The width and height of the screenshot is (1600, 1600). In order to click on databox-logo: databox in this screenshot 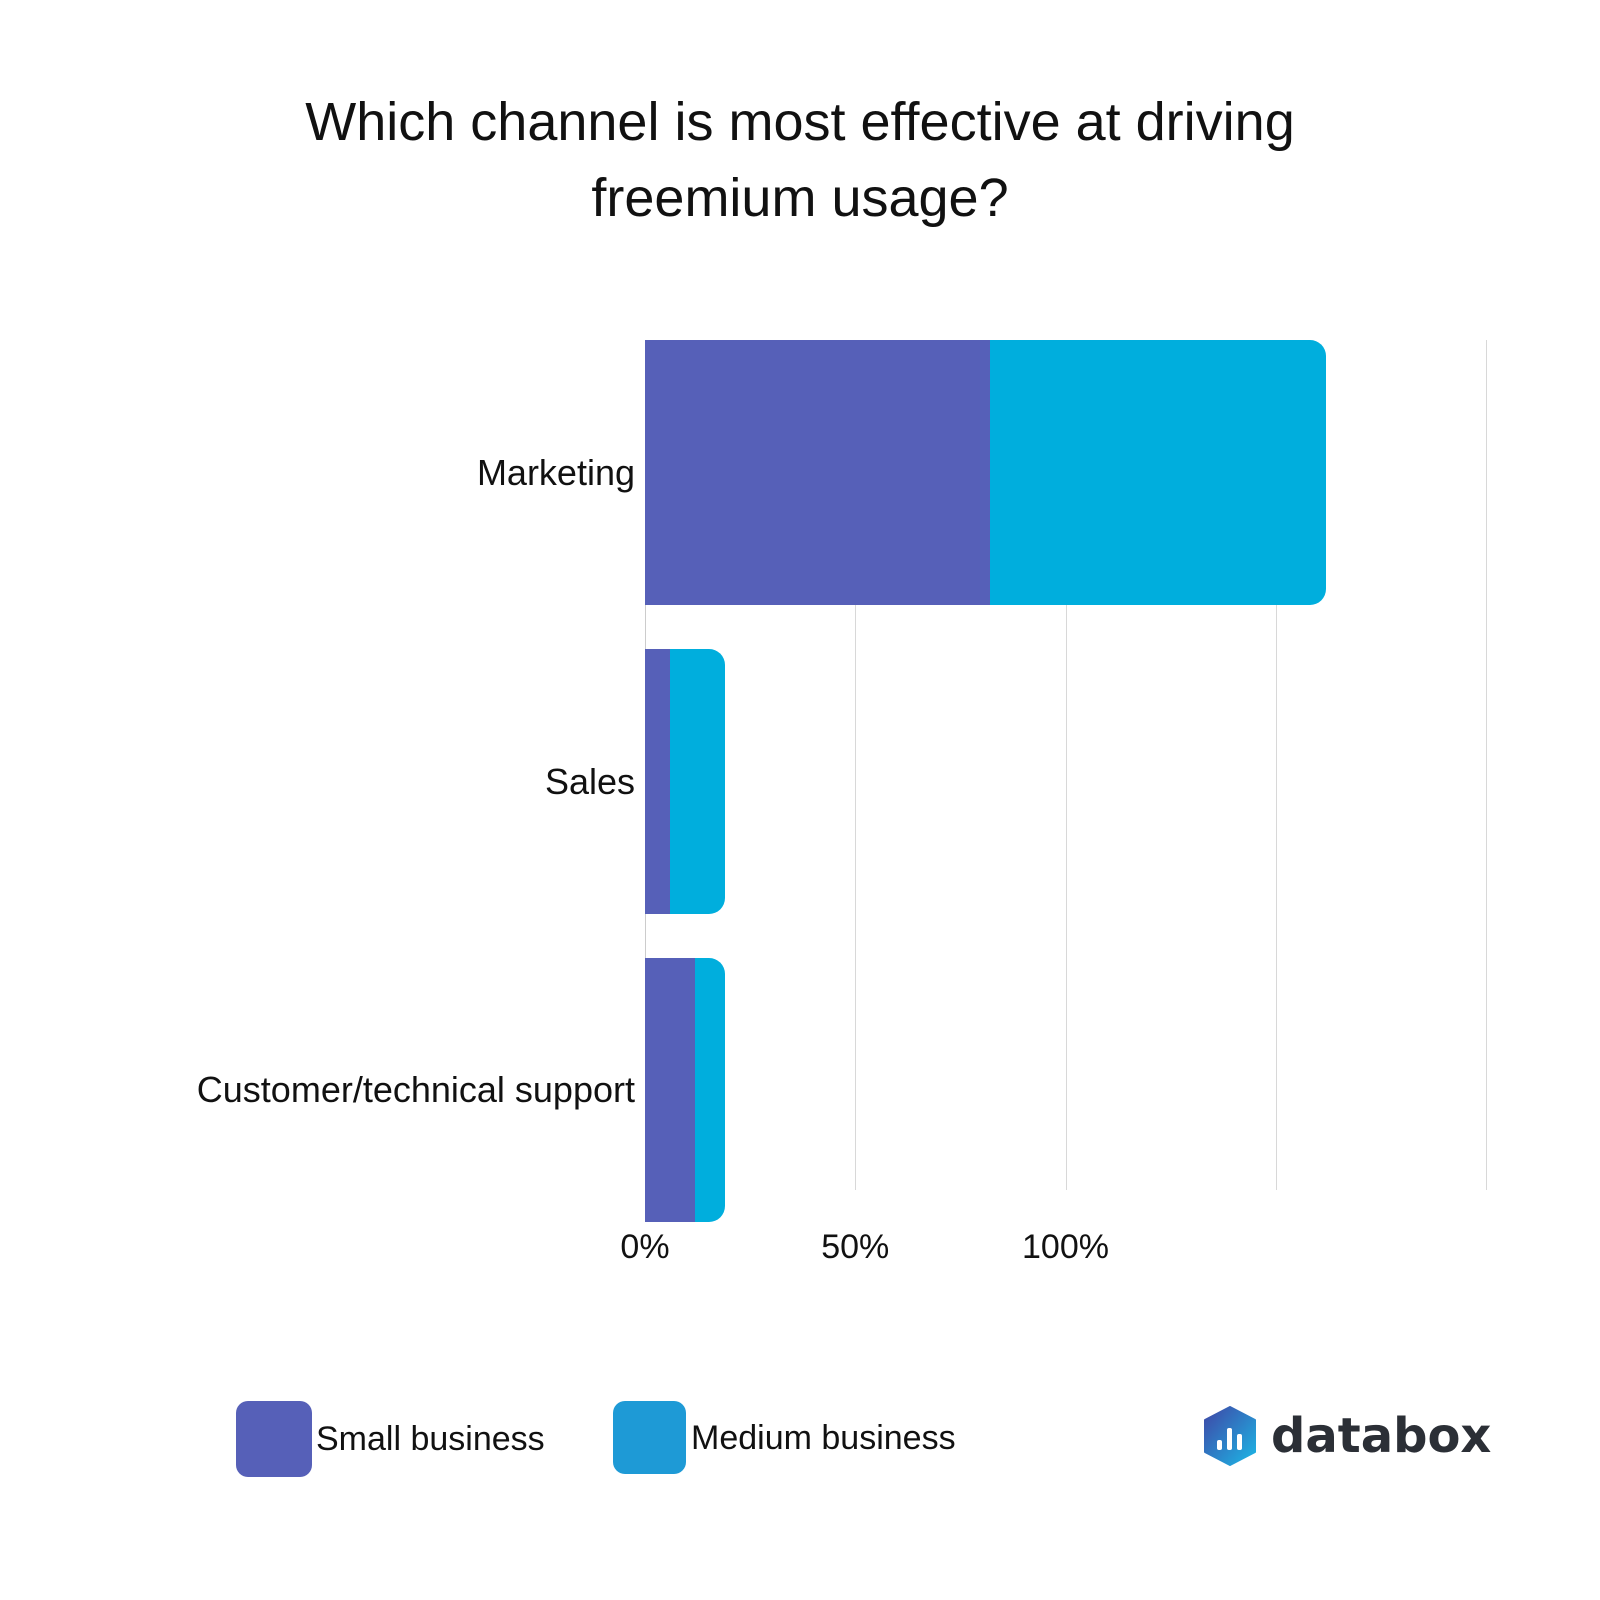, I will do `click(1347, 1436)`.